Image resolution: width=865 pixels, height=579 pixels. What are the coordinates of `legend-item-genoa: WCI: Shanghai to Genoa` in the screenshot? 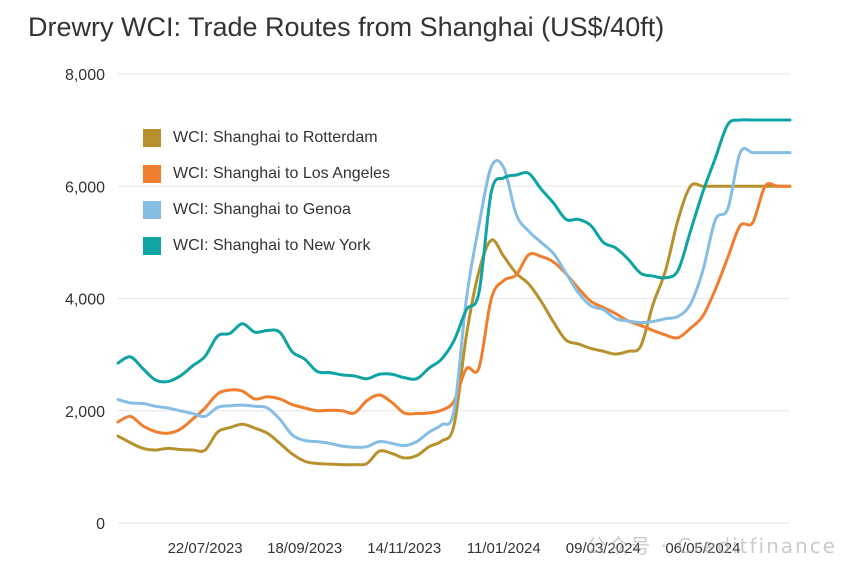 It's located at (266, 210).